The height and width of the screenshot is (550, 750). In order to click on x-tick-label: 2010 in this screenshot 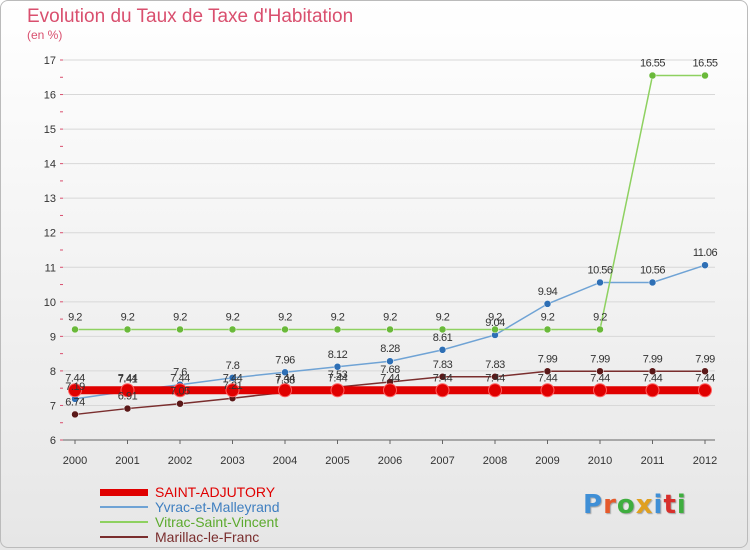, I will do `click(600, 461)`.